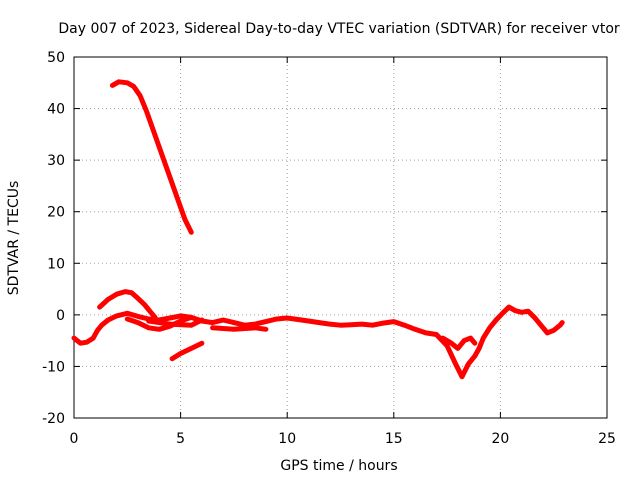  Describe the element at coordinates (151, 157) in the screenshot. I see `series-line-high-arc` at that location.